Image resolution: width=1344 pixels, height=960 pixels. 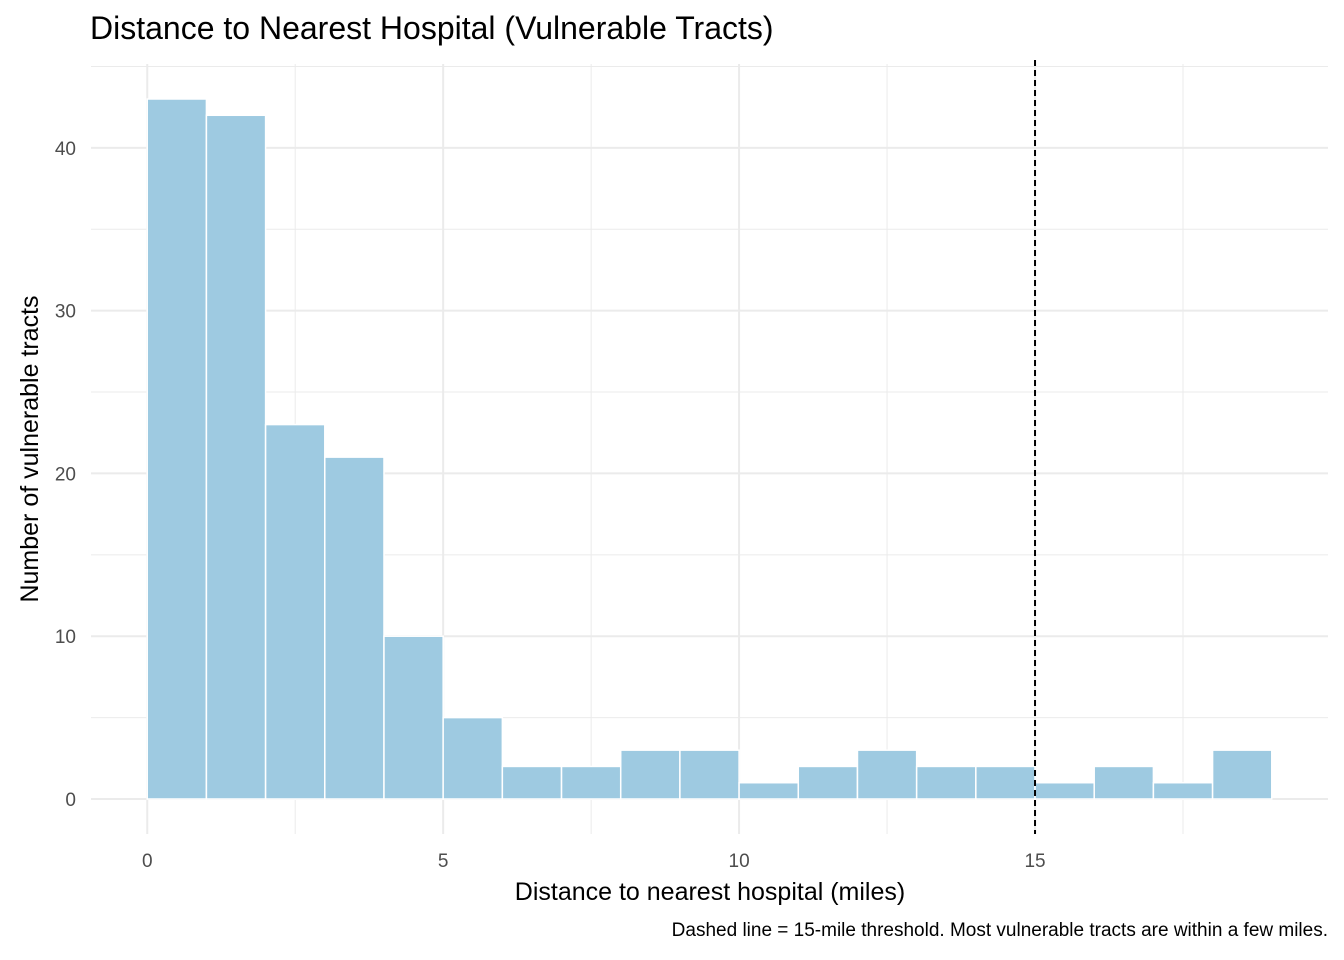 What do you see at coordinates (65, 637) in the screenshot?
I see `y-tick-label: 10` at bounding box center [65, 637].